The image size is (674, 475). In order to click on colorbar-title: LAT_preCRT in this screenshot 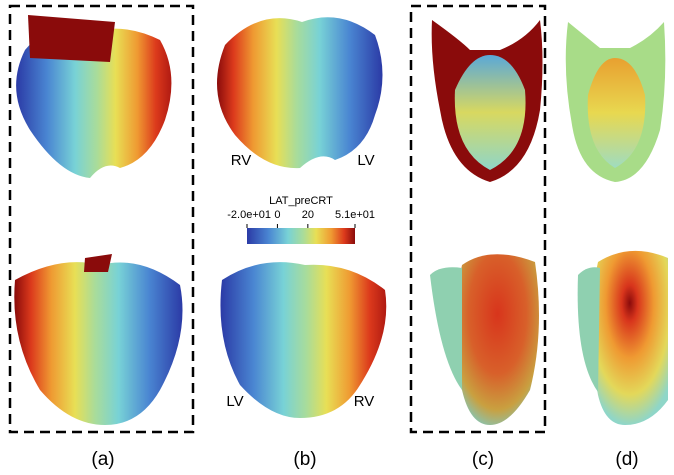, I will do `click(301, 201)`.